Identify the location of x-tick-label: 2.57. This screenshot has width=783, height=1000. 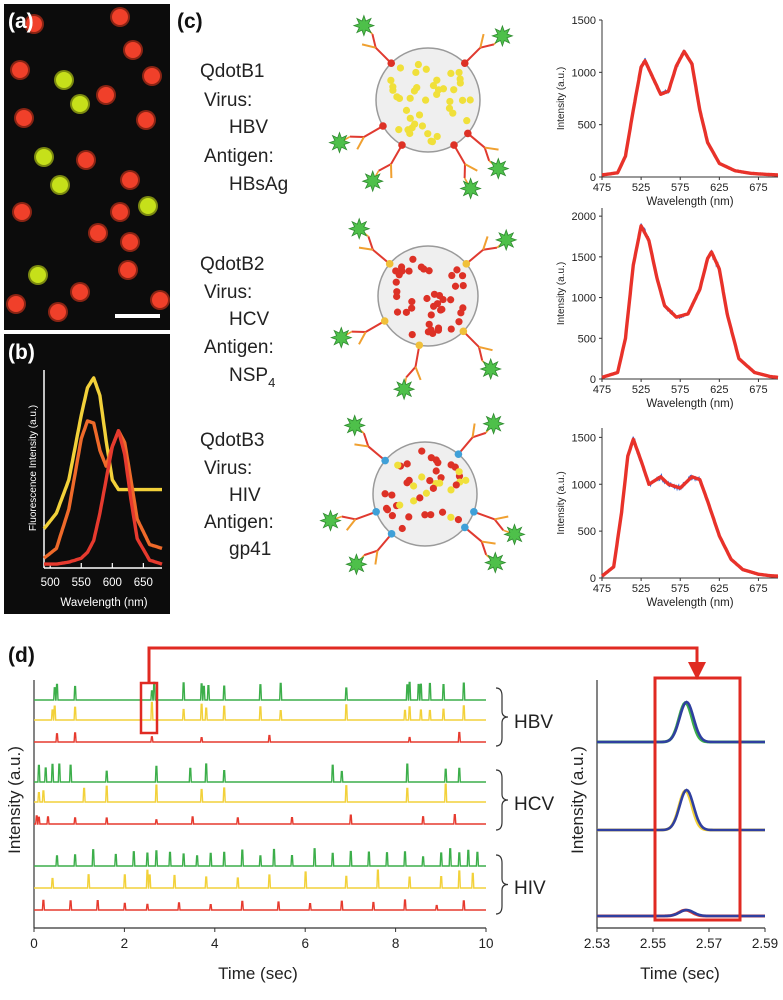
(709, 943).